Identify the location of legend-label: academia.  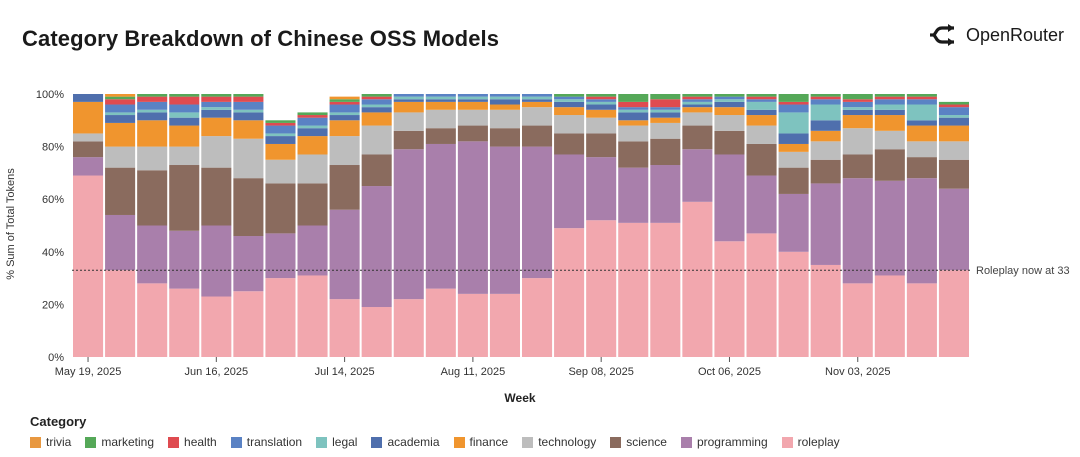
(413, 442).